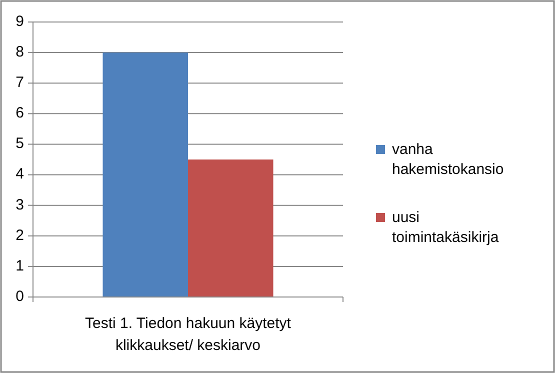 Image resolution: width=557 pixels, height=375 pixels. What do you see at coordinates (20, 52) in the screenshot?
I see `y-tick-label: 8` at bounding box center [20, 52].